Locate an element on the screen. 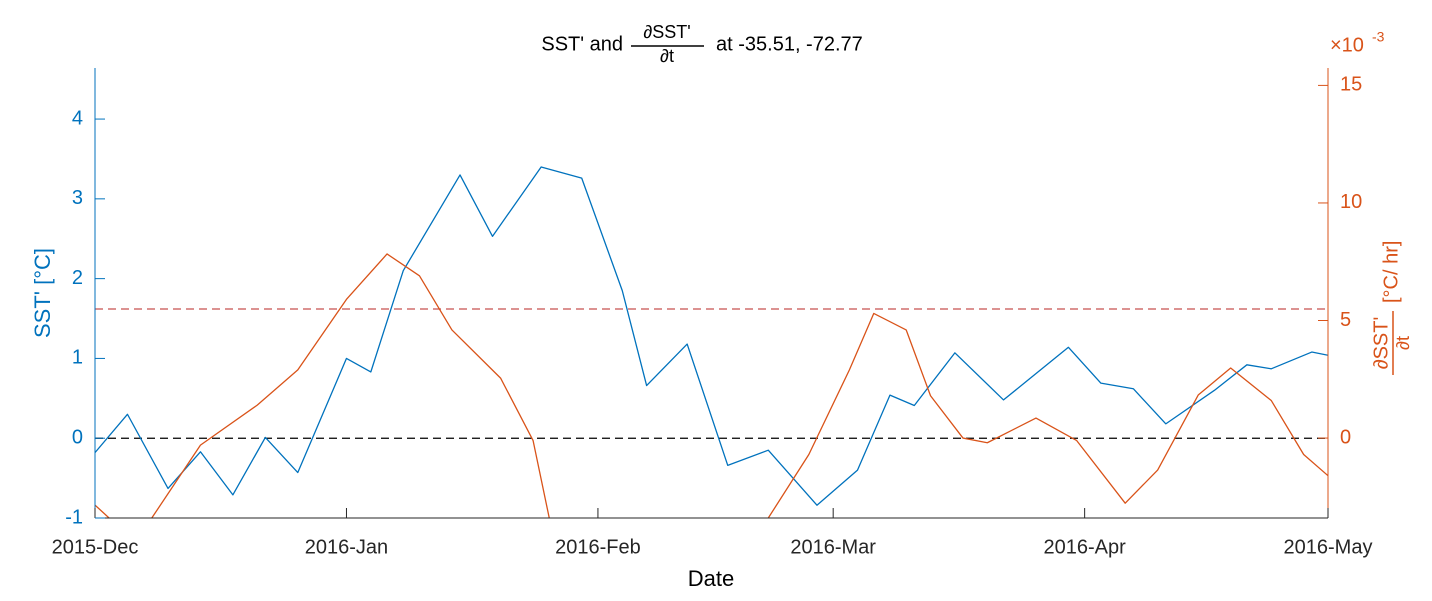  y2-axis-label: ∂SST' ∂t [°C/ hr] is located at coordinates (1391, 308).